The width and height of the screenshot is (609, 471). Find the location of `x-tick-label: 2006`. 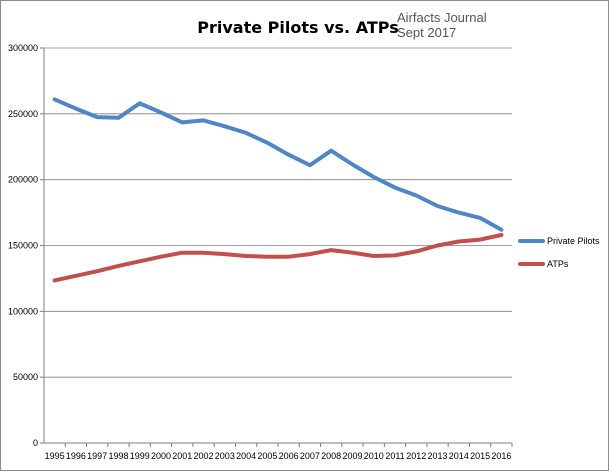

x-tick-label: 2006 is located at coordinates (289, 456).